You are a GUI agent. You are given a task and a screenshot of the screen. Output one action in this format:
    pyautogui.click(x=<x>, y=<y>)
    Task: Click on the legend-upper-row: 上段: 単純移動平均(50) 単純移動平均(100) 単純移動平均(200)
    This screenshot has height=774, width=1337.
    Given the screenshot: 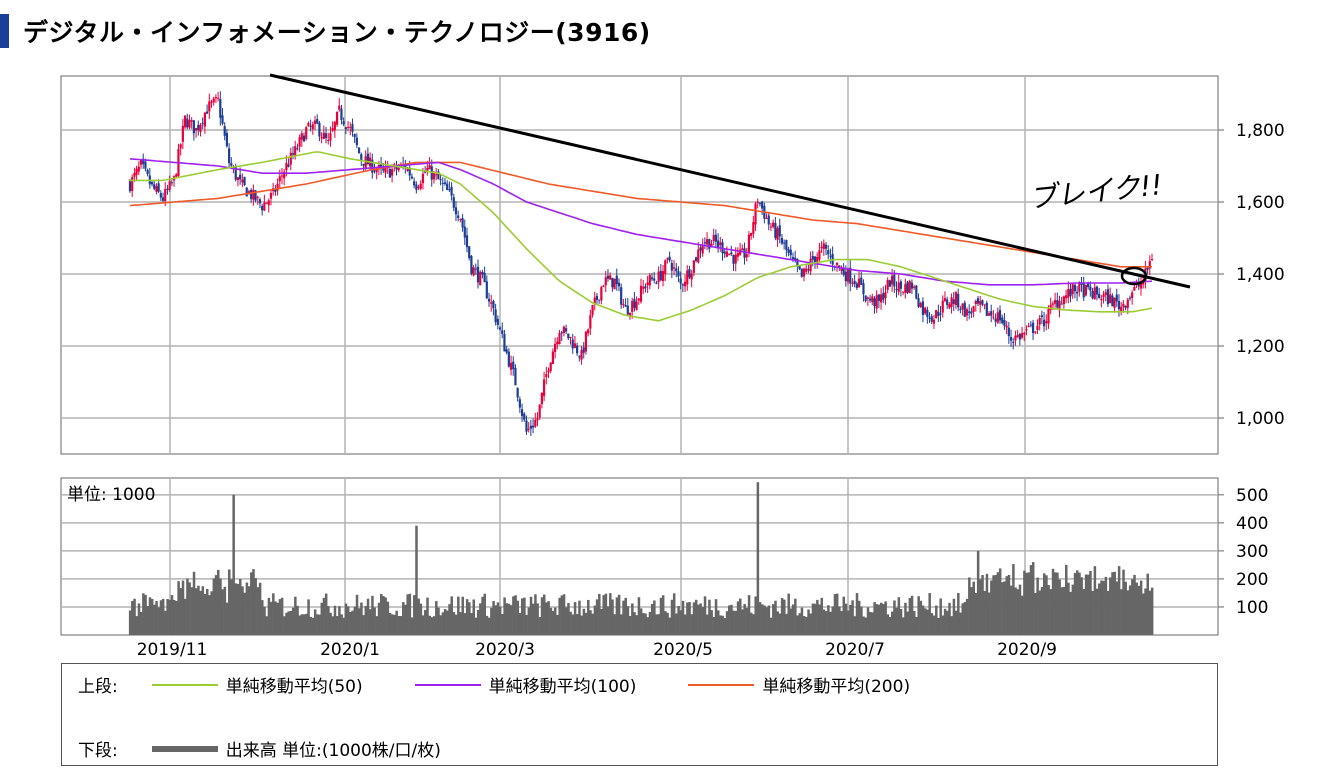 What is the action you would take?
    pyautogui.click(x=516, y=684)
    